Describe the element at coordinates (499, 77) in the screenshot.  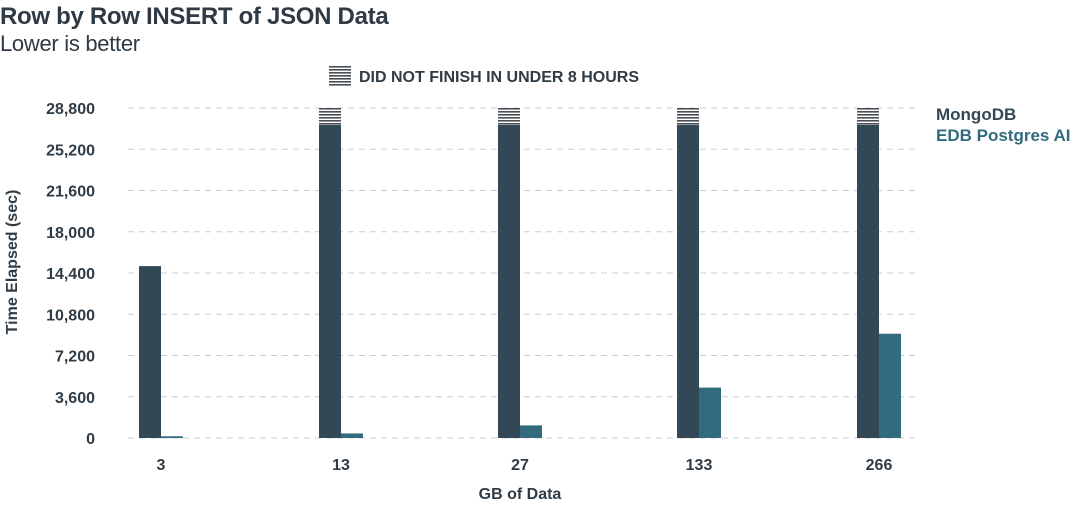
I see `dnf-legend-label: DID NOT FINISH IN UNDER 8 HOURS` at that location.